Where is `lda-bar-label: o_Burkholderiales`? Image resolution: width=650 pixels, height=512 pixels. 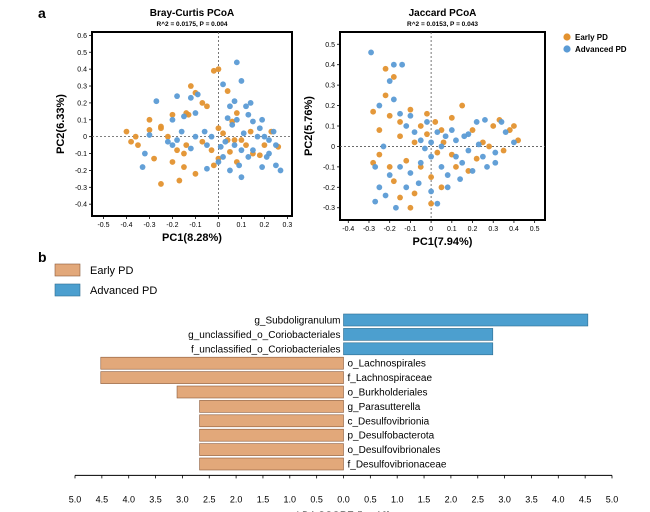 lda-bar-label: o_Burkholderiales is located at coordinates (388, 393).